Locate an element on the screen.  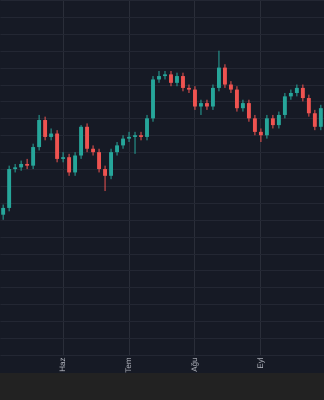
x-tick-label: Tem is located at coordinates (129, 365).